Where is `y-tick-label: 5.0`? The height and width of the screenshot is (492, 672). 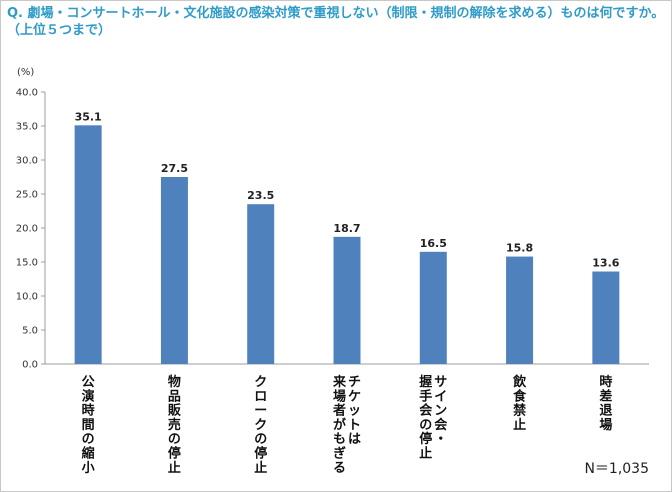 y-tick-label: 5.0 is located at coordinates (30, 331).